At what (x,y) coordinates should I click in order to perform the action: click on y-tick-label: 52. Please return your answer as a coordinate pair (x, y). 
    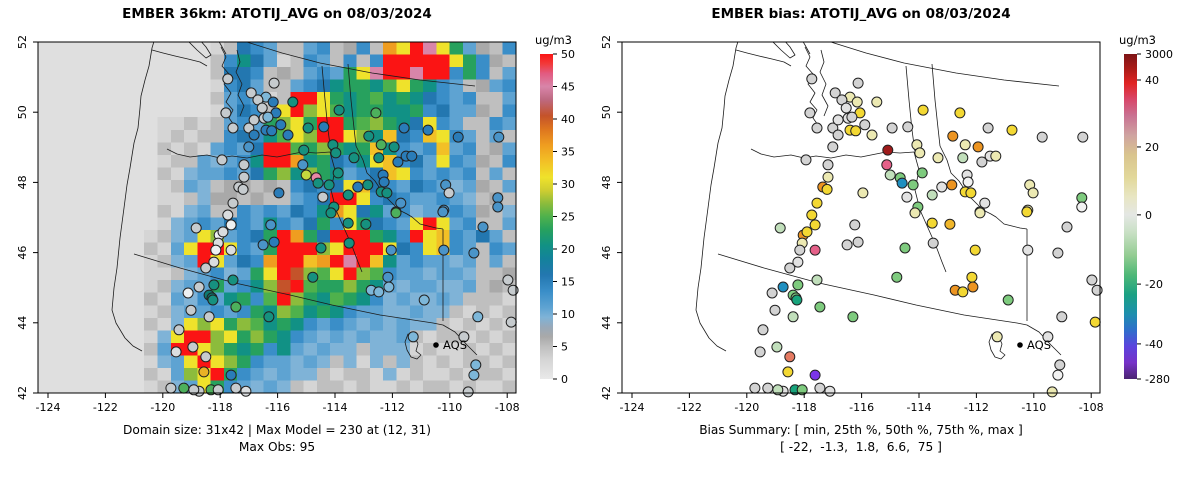
    Looking at the image, I should click on (22, 42).